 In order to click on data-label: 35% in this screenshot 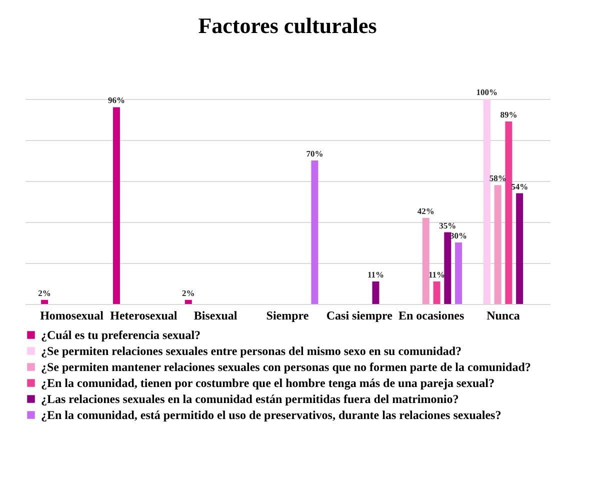, I will do `click(447, 225)`.